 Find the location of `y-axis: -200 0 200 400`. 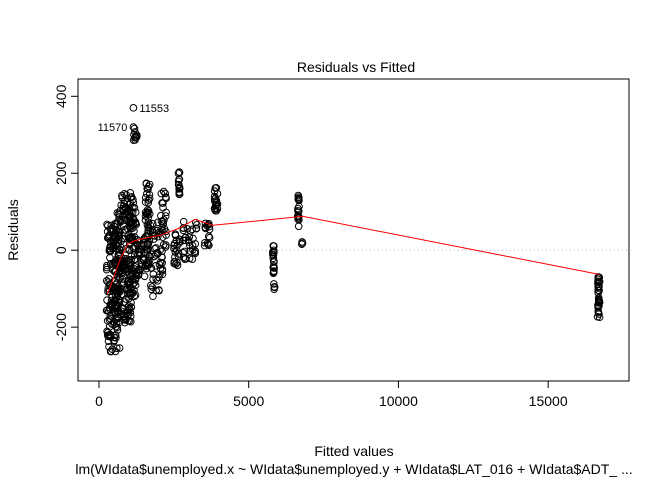

y-axis: -200 0 200 400 is located at coordinates (66, 212).